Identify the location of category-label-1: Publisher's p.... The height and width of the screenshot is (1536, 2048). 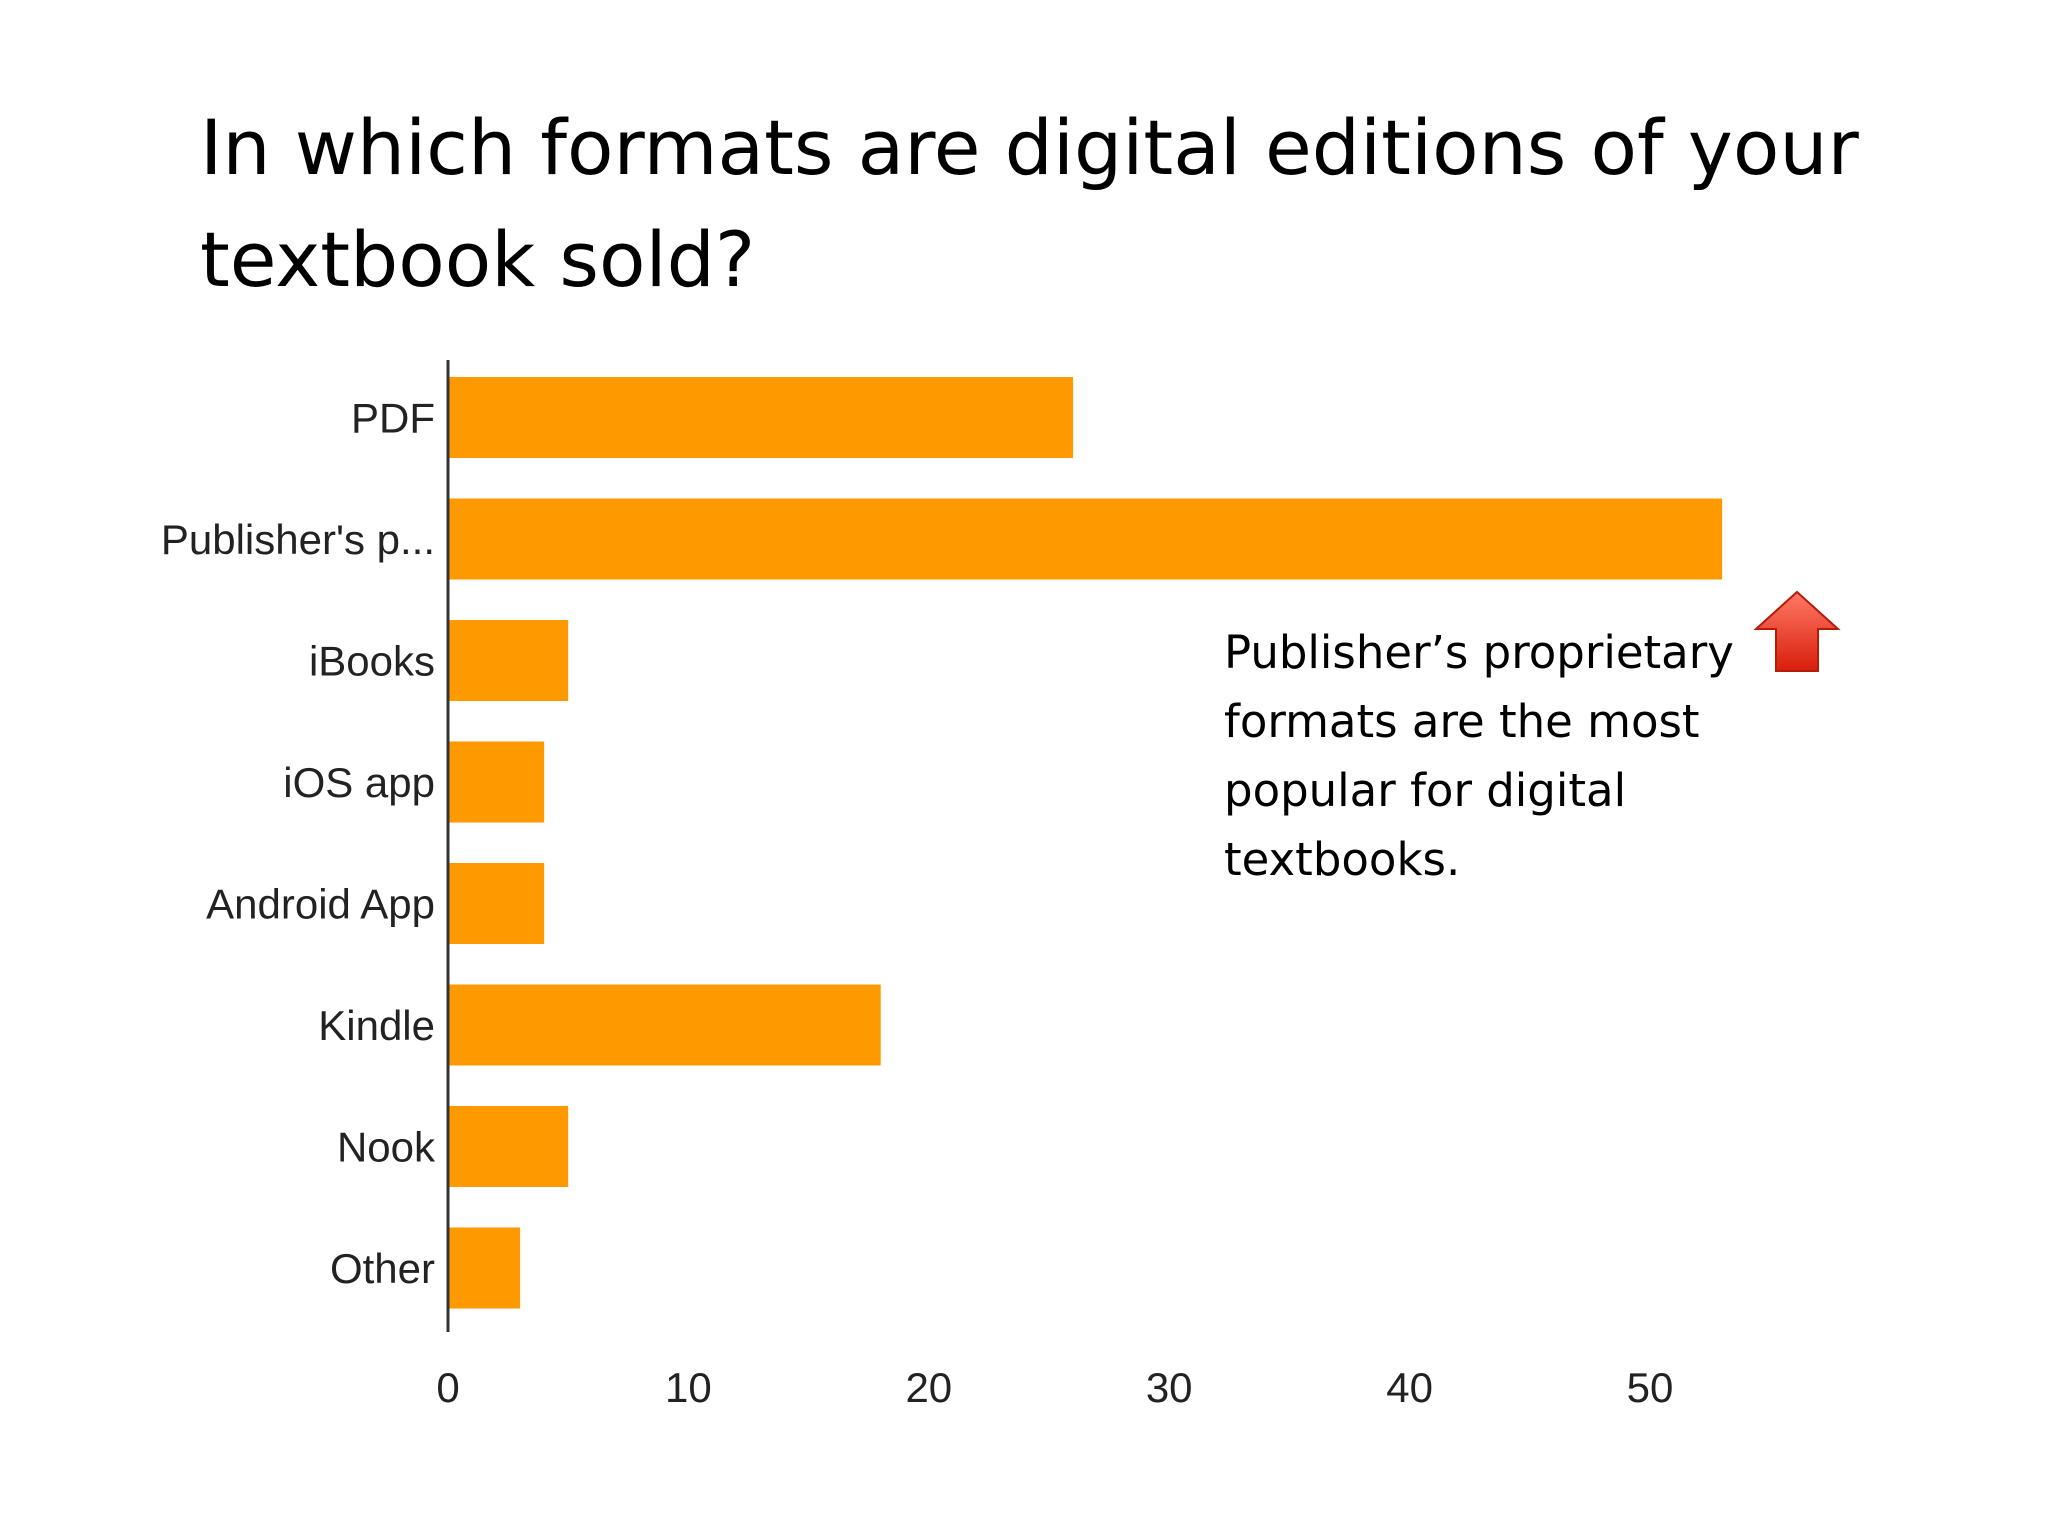
(298, 539).